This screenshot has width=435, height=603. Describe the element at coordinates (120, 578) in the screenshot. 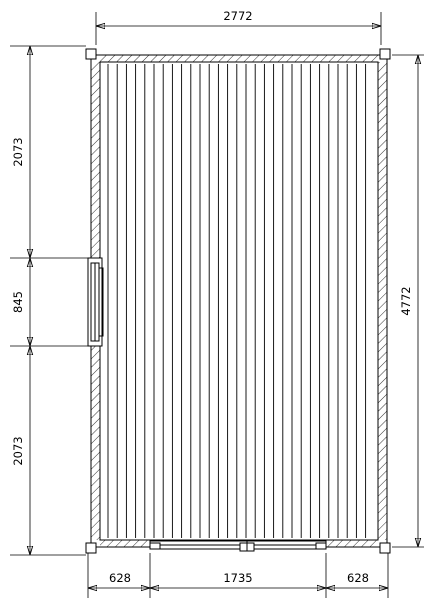

I see `dim-bottom-left: 628` at that location.